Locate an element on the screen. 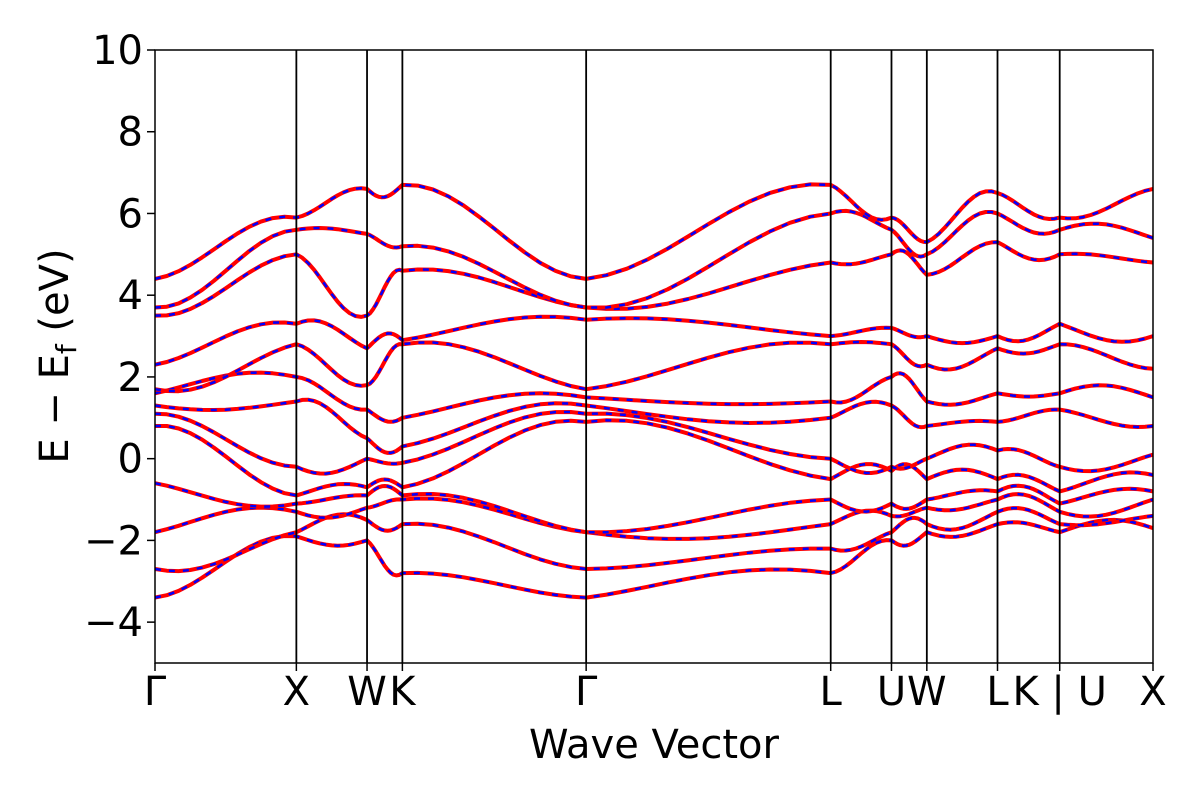  y-axis-label-main: E − E is located at coordinates (55, 409).